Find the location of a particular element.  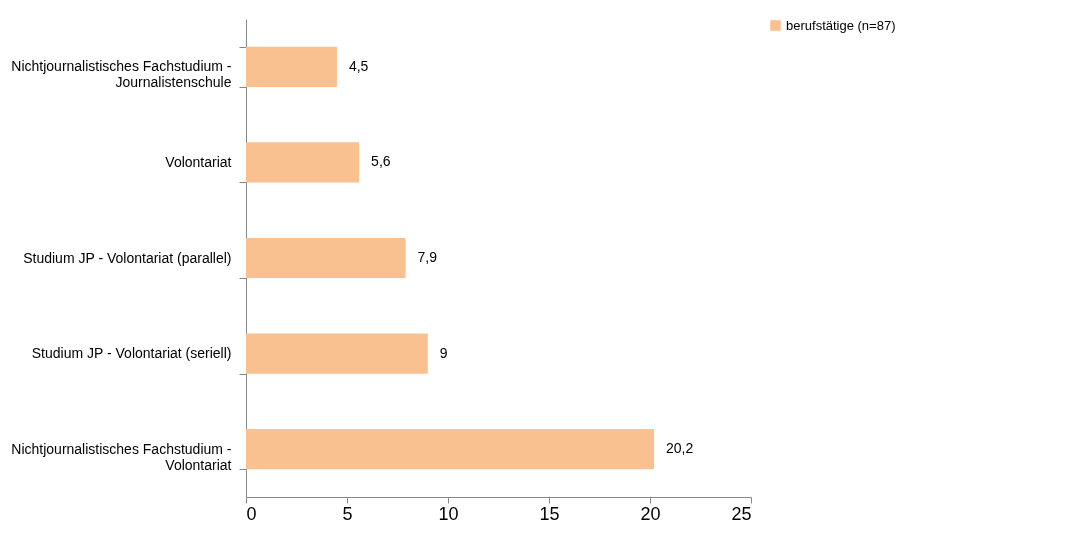

legend-label: berufstätige (n=87) is located at coordinates (841, 25).